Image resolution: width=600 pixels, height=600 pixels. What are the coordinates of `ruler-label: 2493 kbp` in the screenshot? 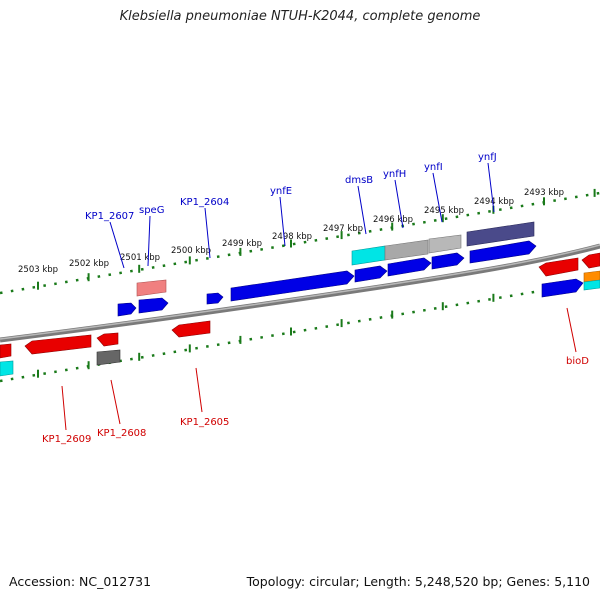 It's located at (544, 193).